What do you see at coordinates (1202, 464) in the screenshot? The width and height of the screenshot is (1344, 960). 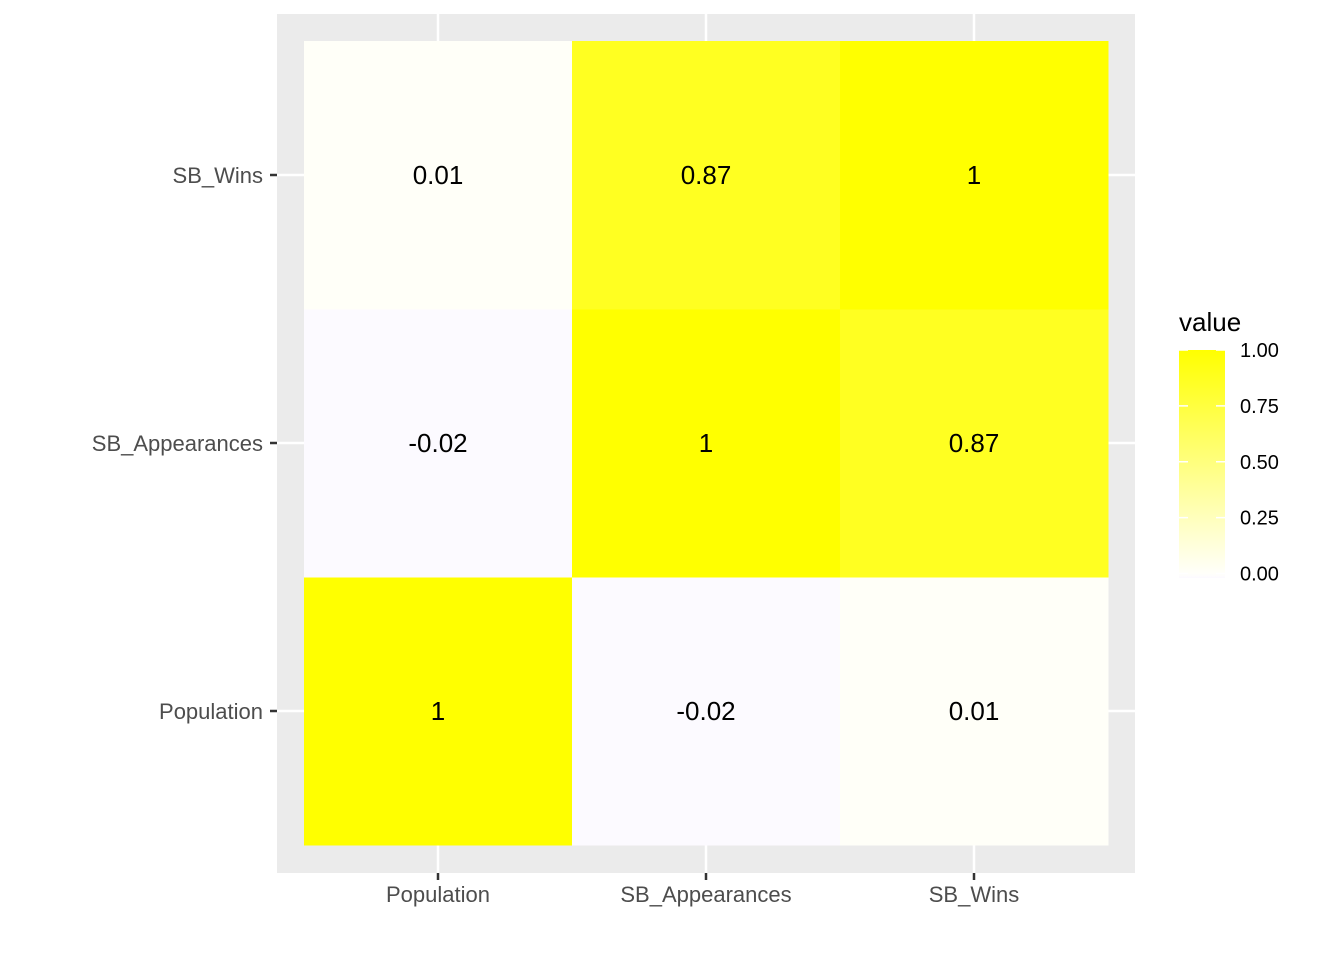 I see `legend-colorbar` at bounding box center [1202, 464].